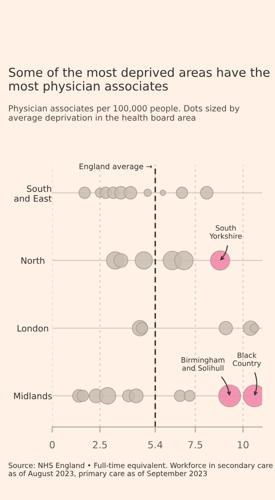  Describe the element at coordinates (99, 444) in the screenshot. I see `x-tick-label: 2.5` at that location.